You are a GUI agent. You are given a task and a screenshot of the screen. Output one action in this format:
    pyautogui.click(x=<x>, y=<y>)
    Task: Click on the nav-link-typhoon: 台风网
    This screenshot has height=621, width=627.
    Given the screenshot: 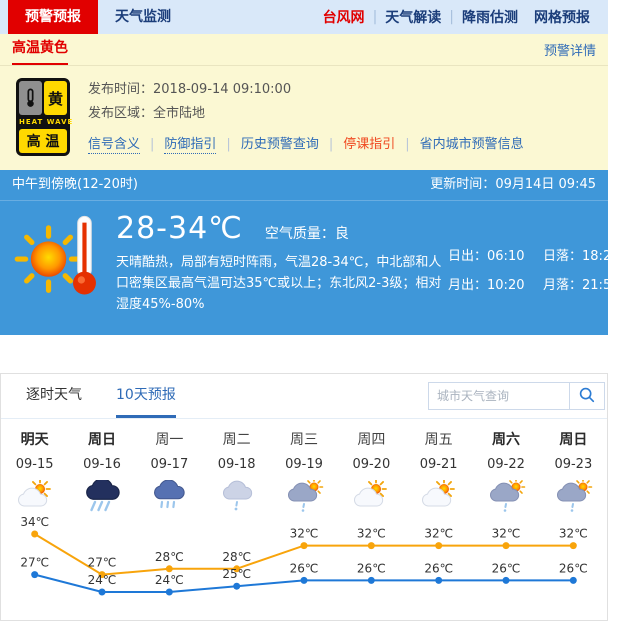 What is the action you would take?
    pyautogui.click(x=343, y=18)
    